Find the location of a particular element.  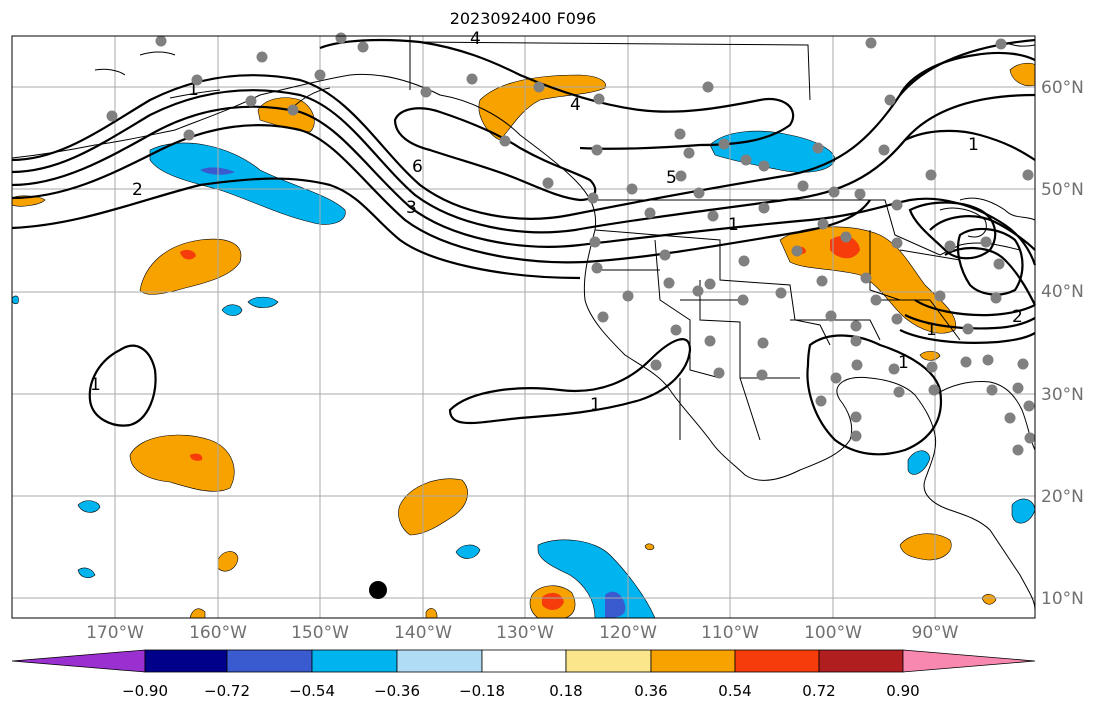

lat-label: 40°N is located at coordinates (1062, 292).